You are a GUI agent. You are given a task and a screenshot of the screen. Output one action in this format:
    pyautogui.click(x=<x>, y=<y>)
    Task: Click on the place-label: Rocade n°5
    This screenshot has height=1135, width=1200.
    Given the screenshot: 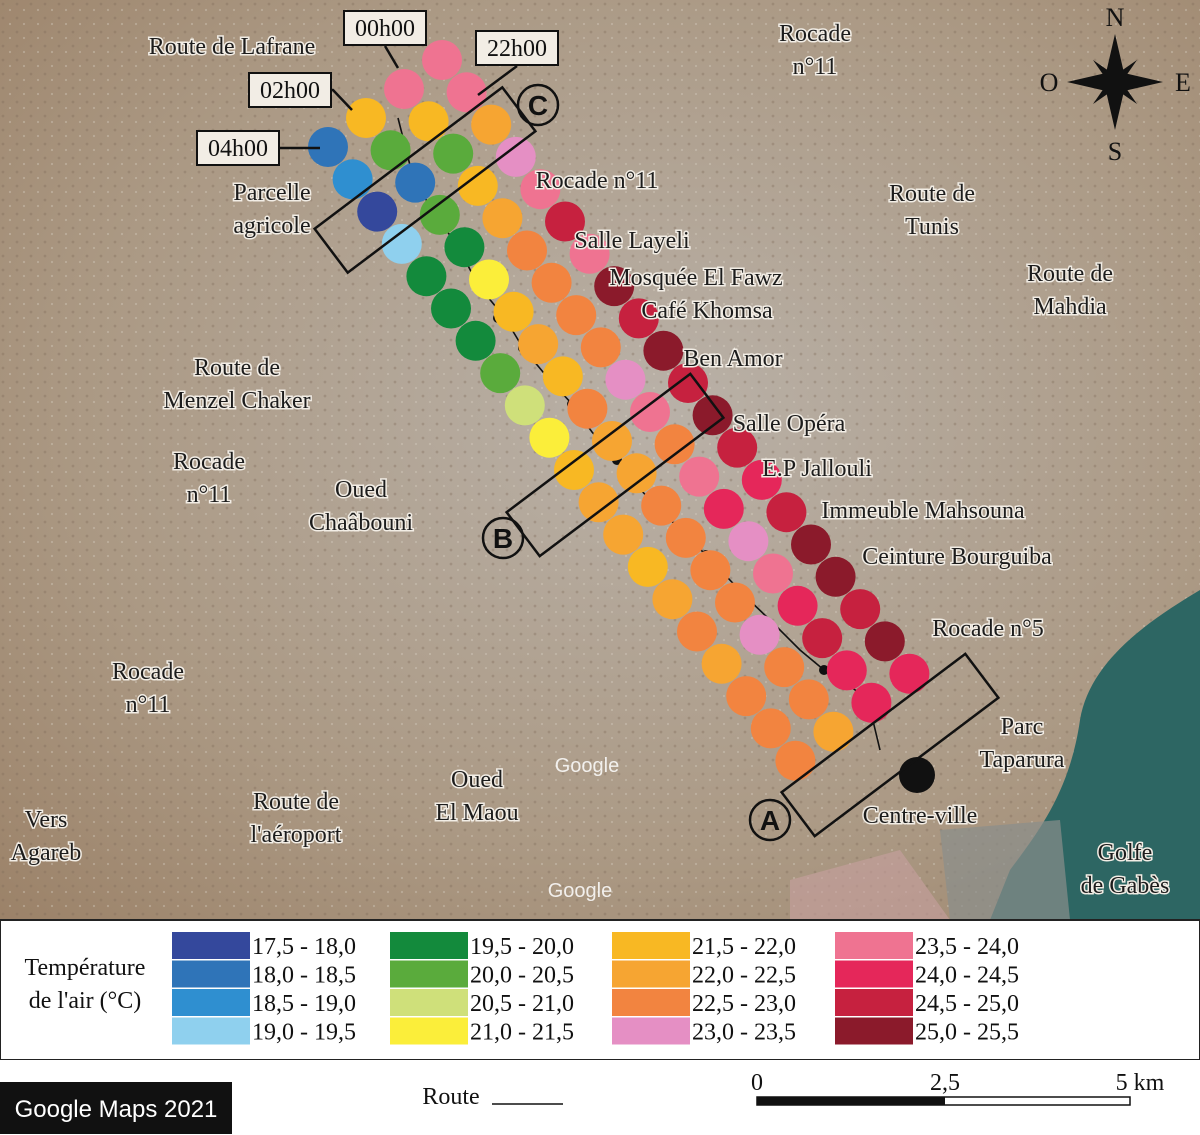 What is the action you would take?
    pyautogui.click(x=988, y=629)
    